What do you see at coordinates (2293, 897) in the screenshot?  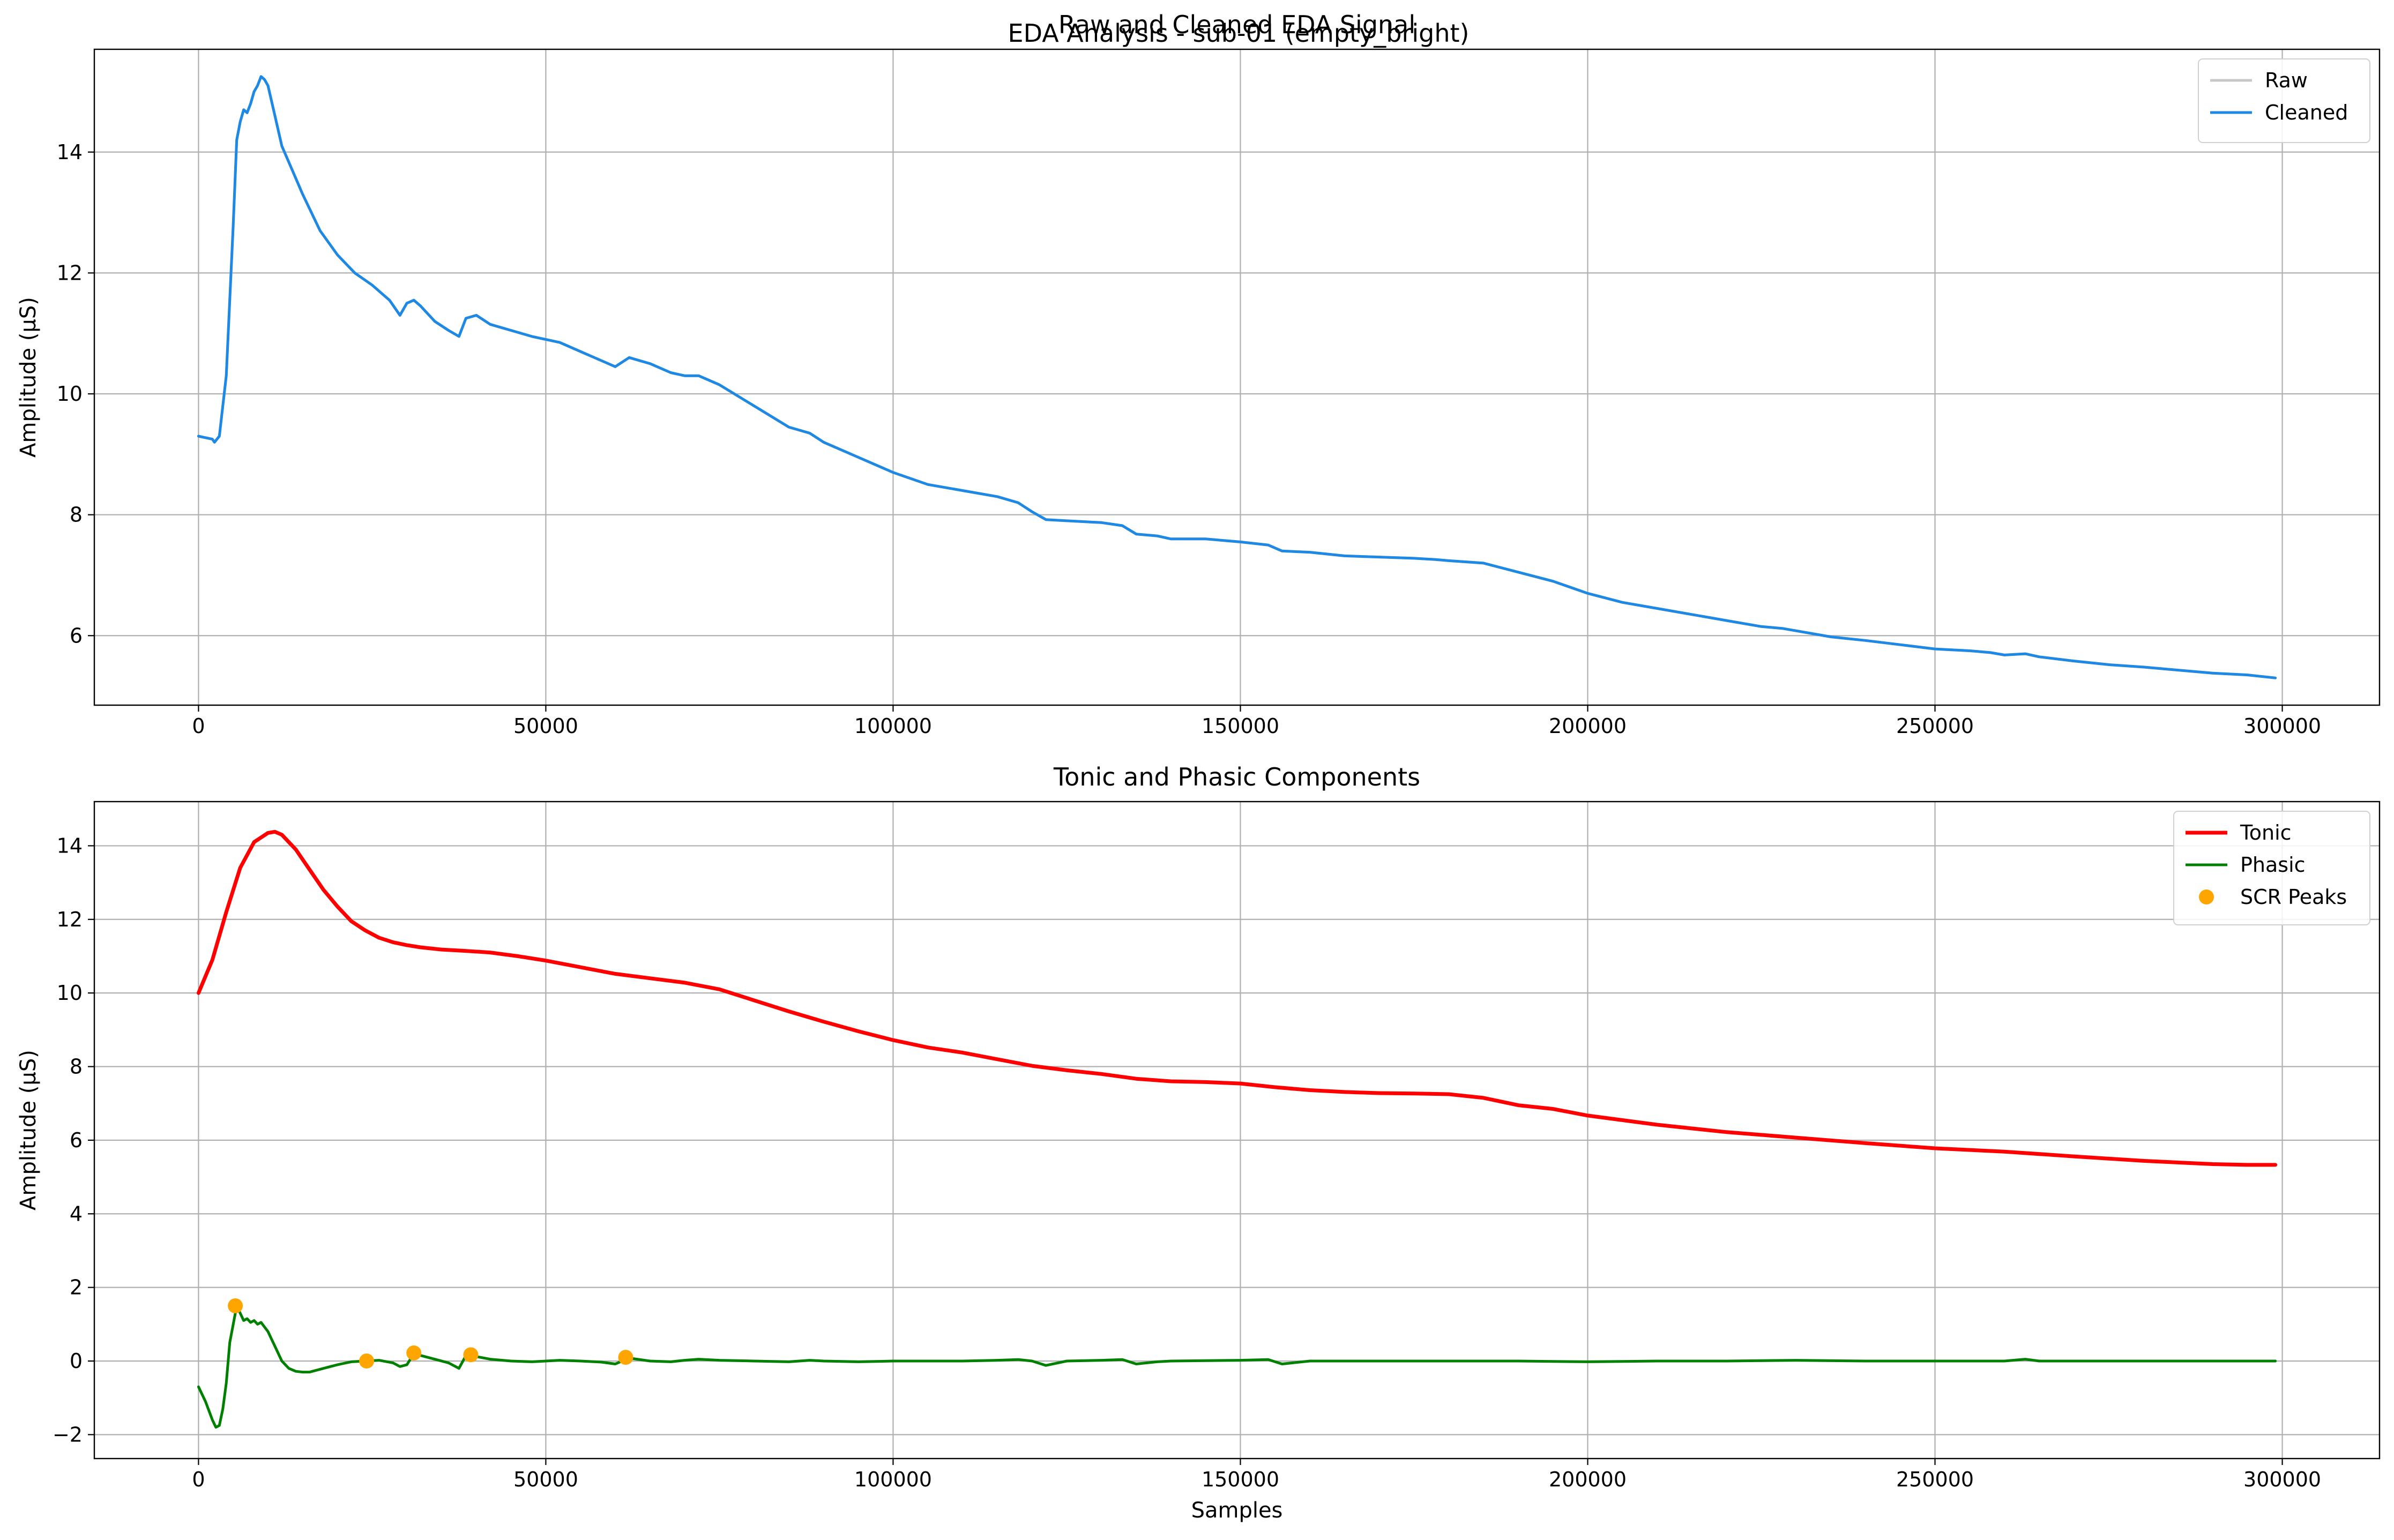 I see `legend-label: SCR Peaks` at bounding box center [2293, 897].